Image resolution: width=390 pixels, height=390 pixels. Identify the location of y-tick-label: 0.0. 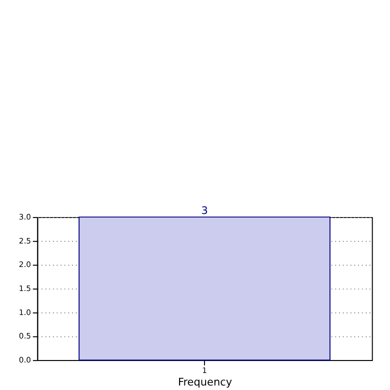
(25, 359).